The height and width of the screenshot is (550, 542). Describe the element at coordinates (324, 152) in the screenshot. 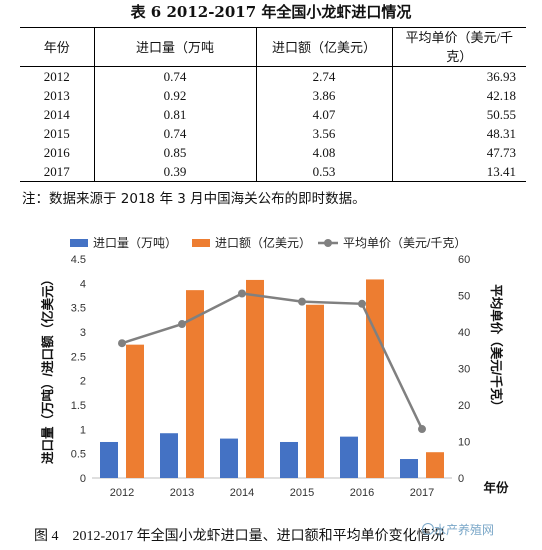

I see `cell-value: 4.08` at that location.